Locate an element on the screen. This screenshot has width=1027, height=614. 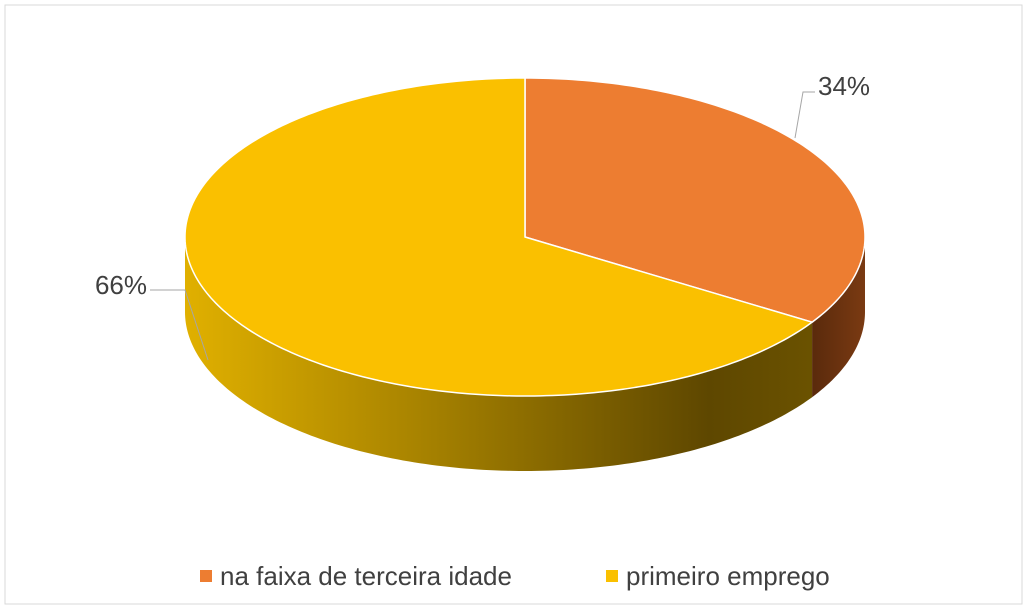
data-label: 66% is located at coordinates (121, 285).